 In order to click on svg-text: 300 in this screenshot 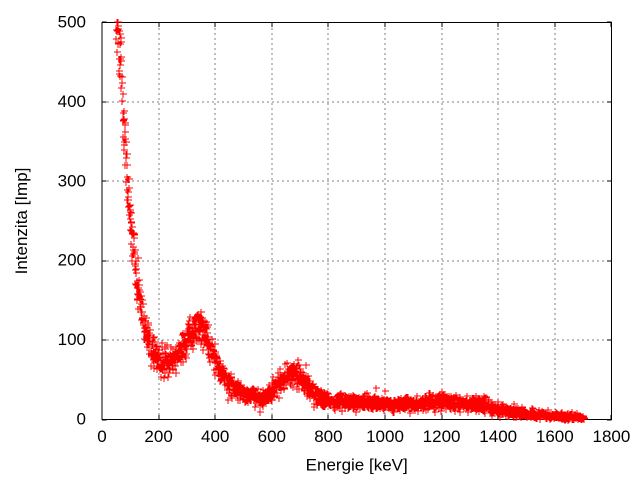, I will do `click(72, 180)`.